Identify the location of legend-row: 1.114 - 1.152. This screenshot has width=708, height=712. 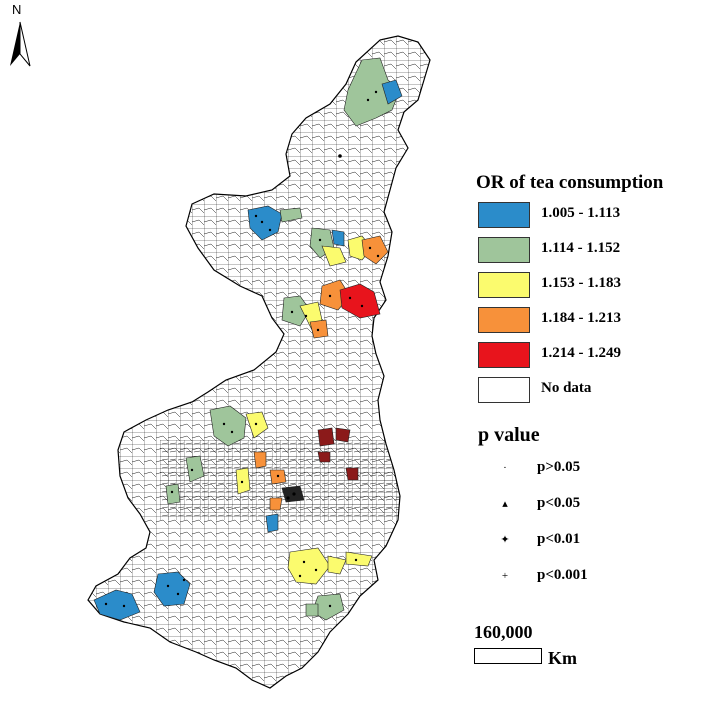
(593, 252).